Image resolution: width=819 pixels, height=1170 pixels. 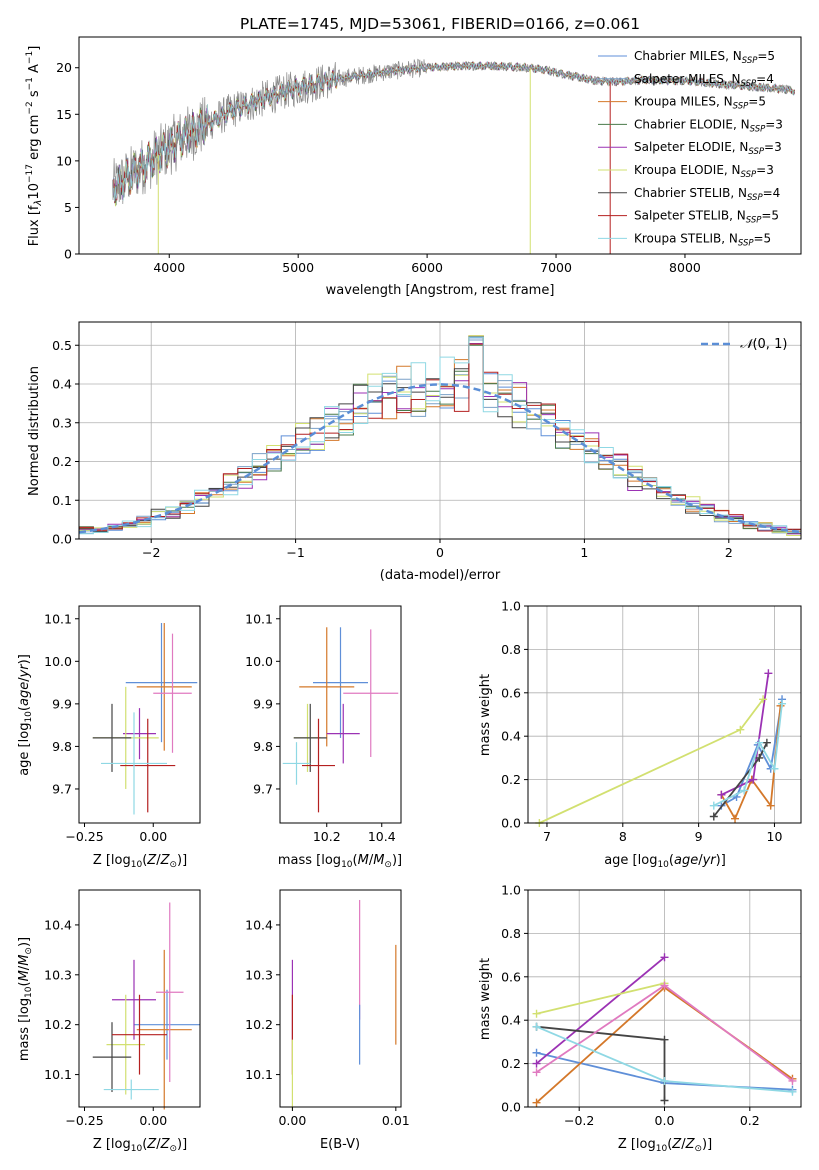 What do you see at coordinates (396, 1120) in the screenshot?
I see `x-tick-label: 0.01` at bounding box center [396, 1120].